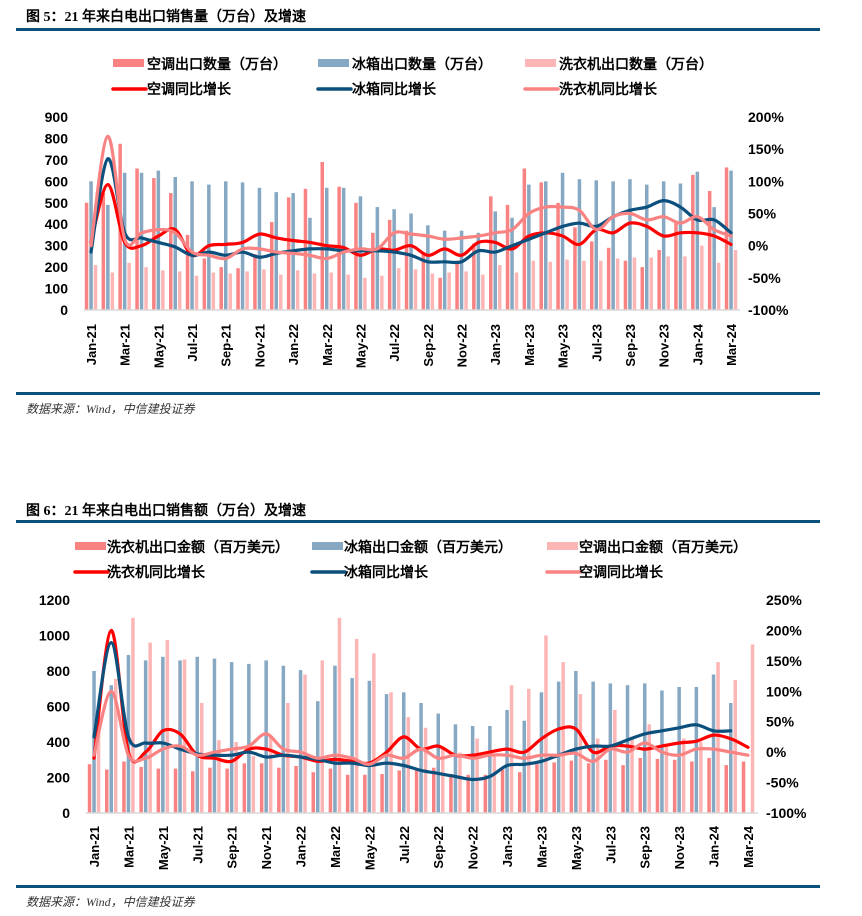 The image size is (862, 916). Describe the element at coordinates (422, 64) in the screenshot. I see `legend-label: 冰箱出口数量（万台）` at that location.